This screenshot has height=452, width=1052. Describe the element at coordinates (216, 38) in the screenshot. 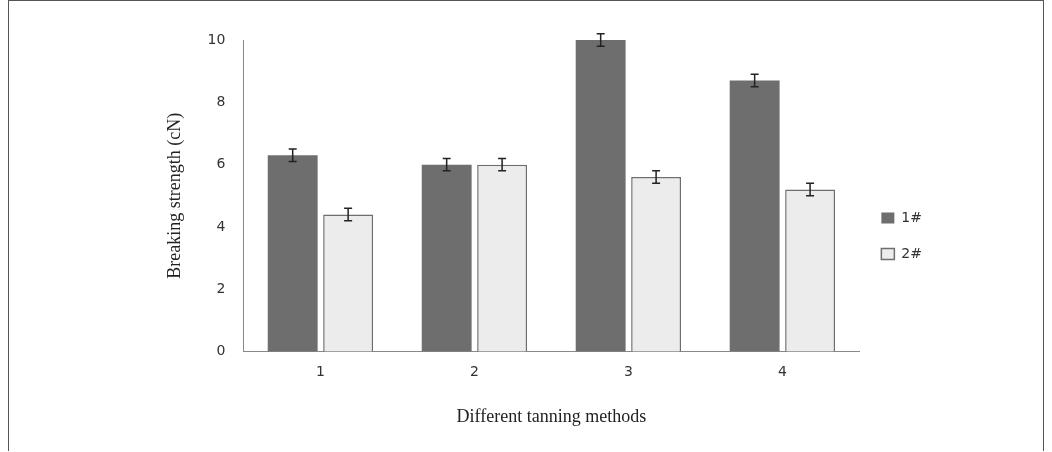

I see `y-tick-label: 10` at that location.